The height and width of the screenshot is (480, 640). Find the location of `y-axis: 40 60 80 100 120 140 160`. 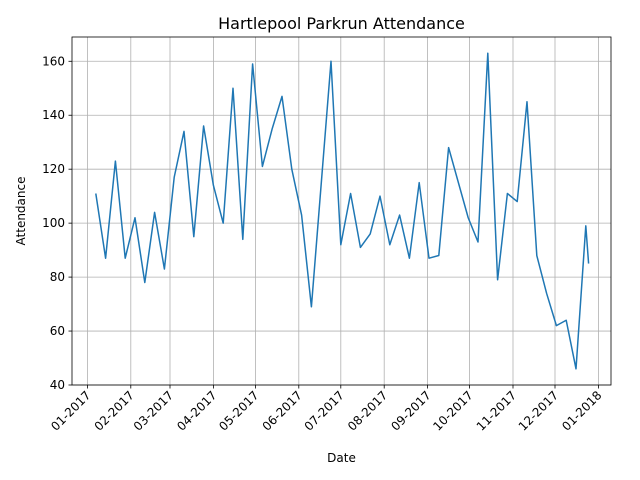

y-axis: 40 60 80 100 120 140 160 is located at coordinates (57, 223).